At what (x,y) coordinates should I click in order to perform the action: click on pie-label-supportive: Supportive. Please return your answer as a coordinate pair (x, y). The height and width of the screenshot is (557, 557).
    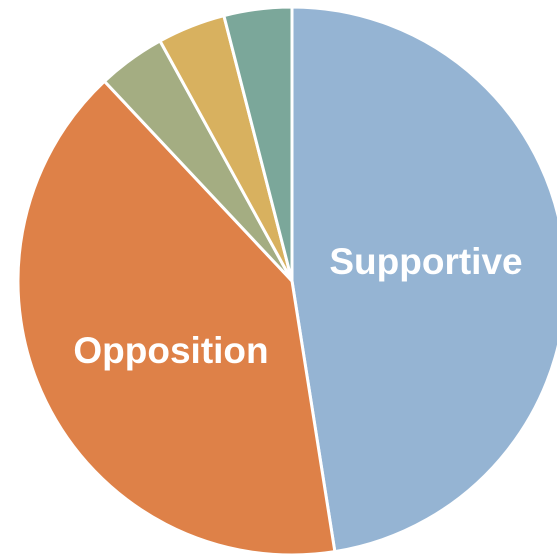
    Looking at the image, I should click on (425, 261).